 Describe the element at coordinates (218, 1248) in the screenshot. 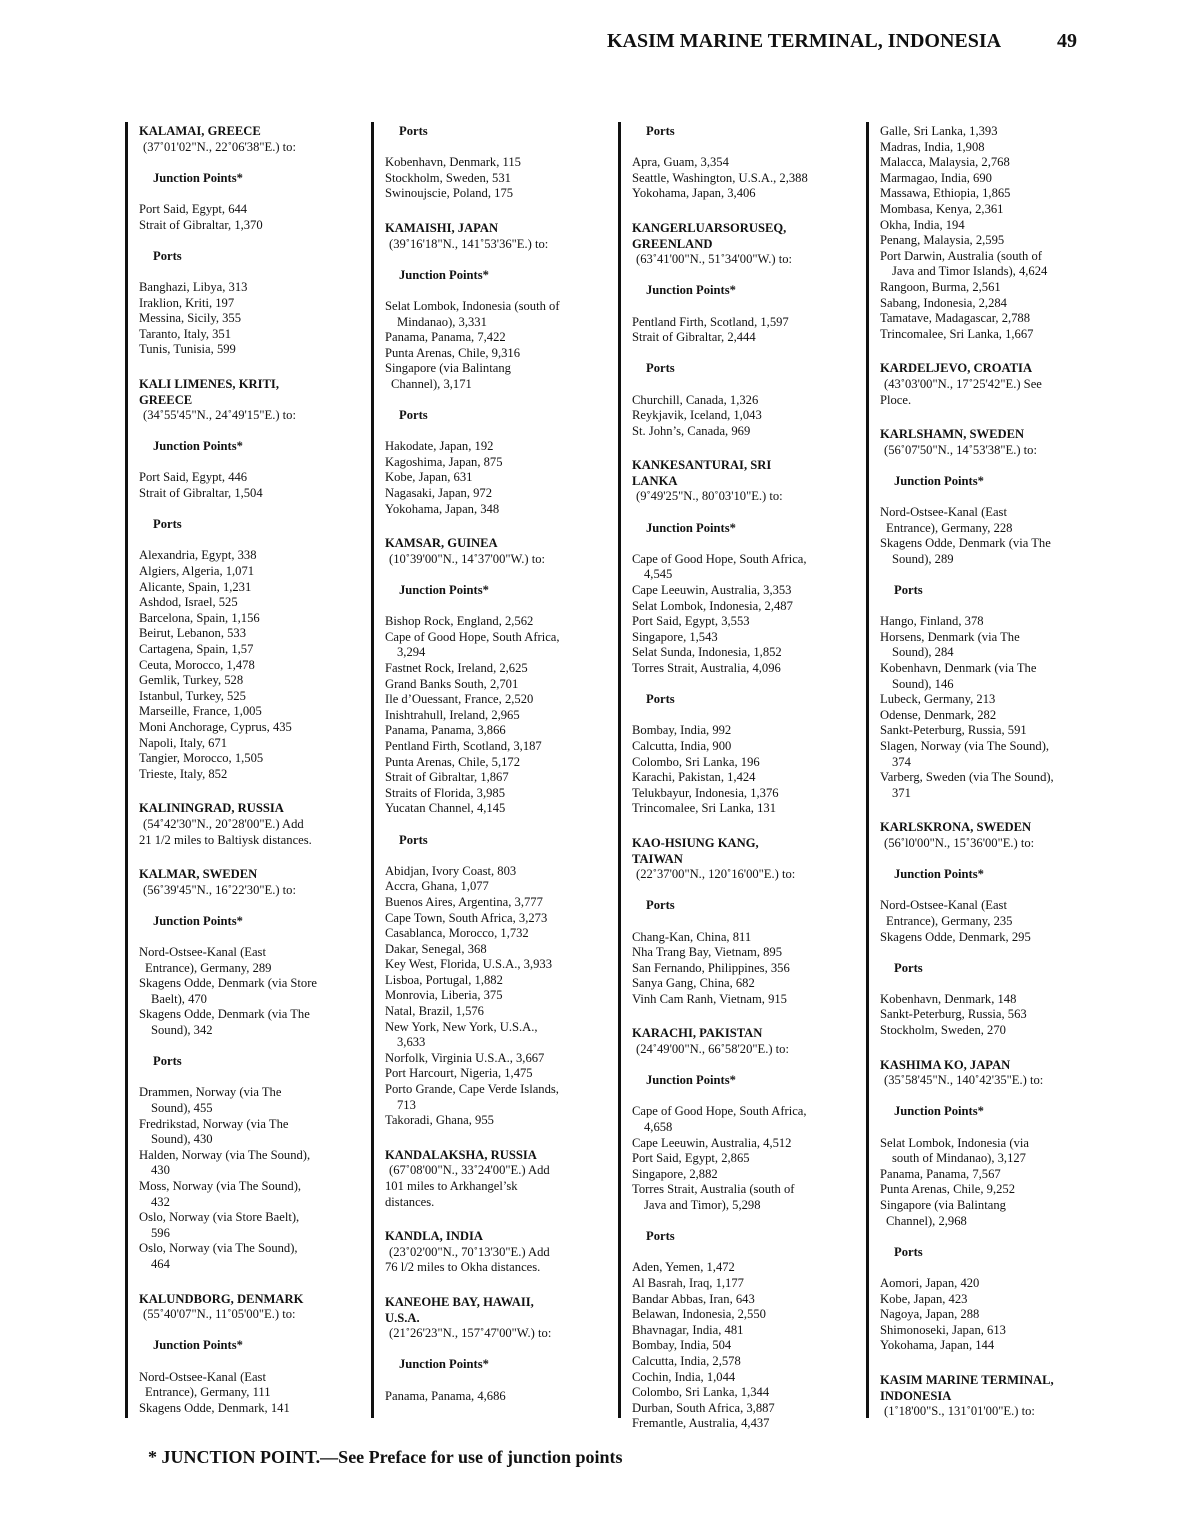

I see `distance-line: Oslo, Norway (via The Sound),` at that location.